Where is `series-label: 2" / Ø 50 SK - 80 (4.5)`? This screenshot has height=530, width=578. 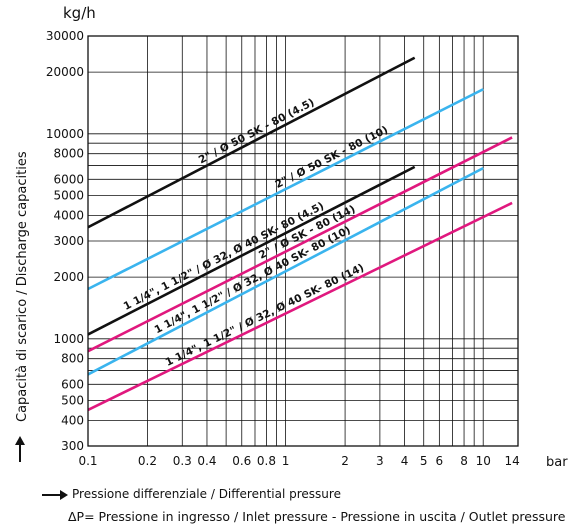
series-label: 2" / Ø 50 SK - 80 (4.5) is located at coordinates (257, 131).